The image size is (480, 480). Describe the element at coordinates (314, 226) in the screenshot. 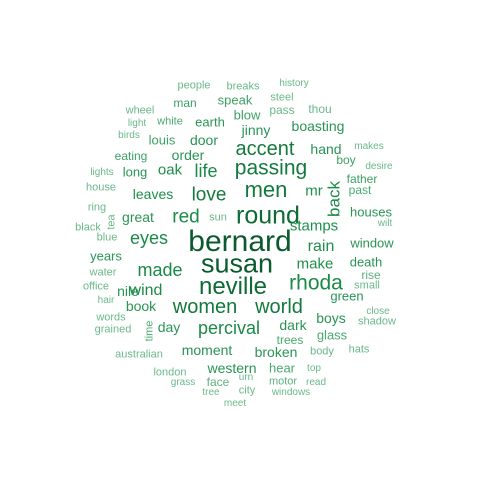

I see `word-stamps: stamps` at that location.